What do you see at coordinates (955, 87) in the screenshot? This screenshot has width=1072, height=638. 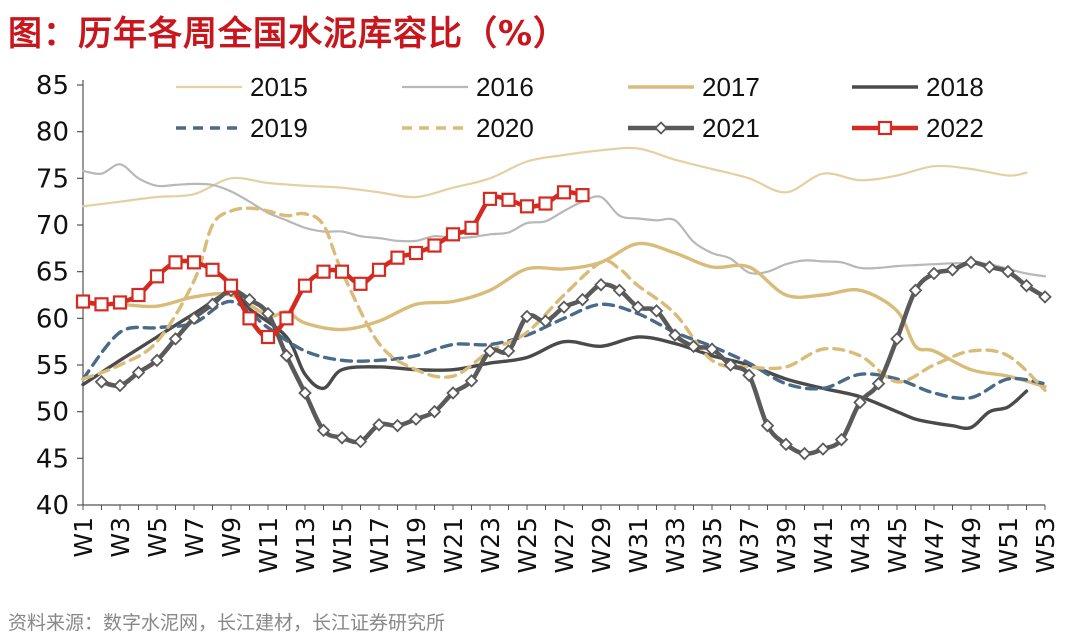 I see `legend-label: 2018` at bounding box center [955, 87].